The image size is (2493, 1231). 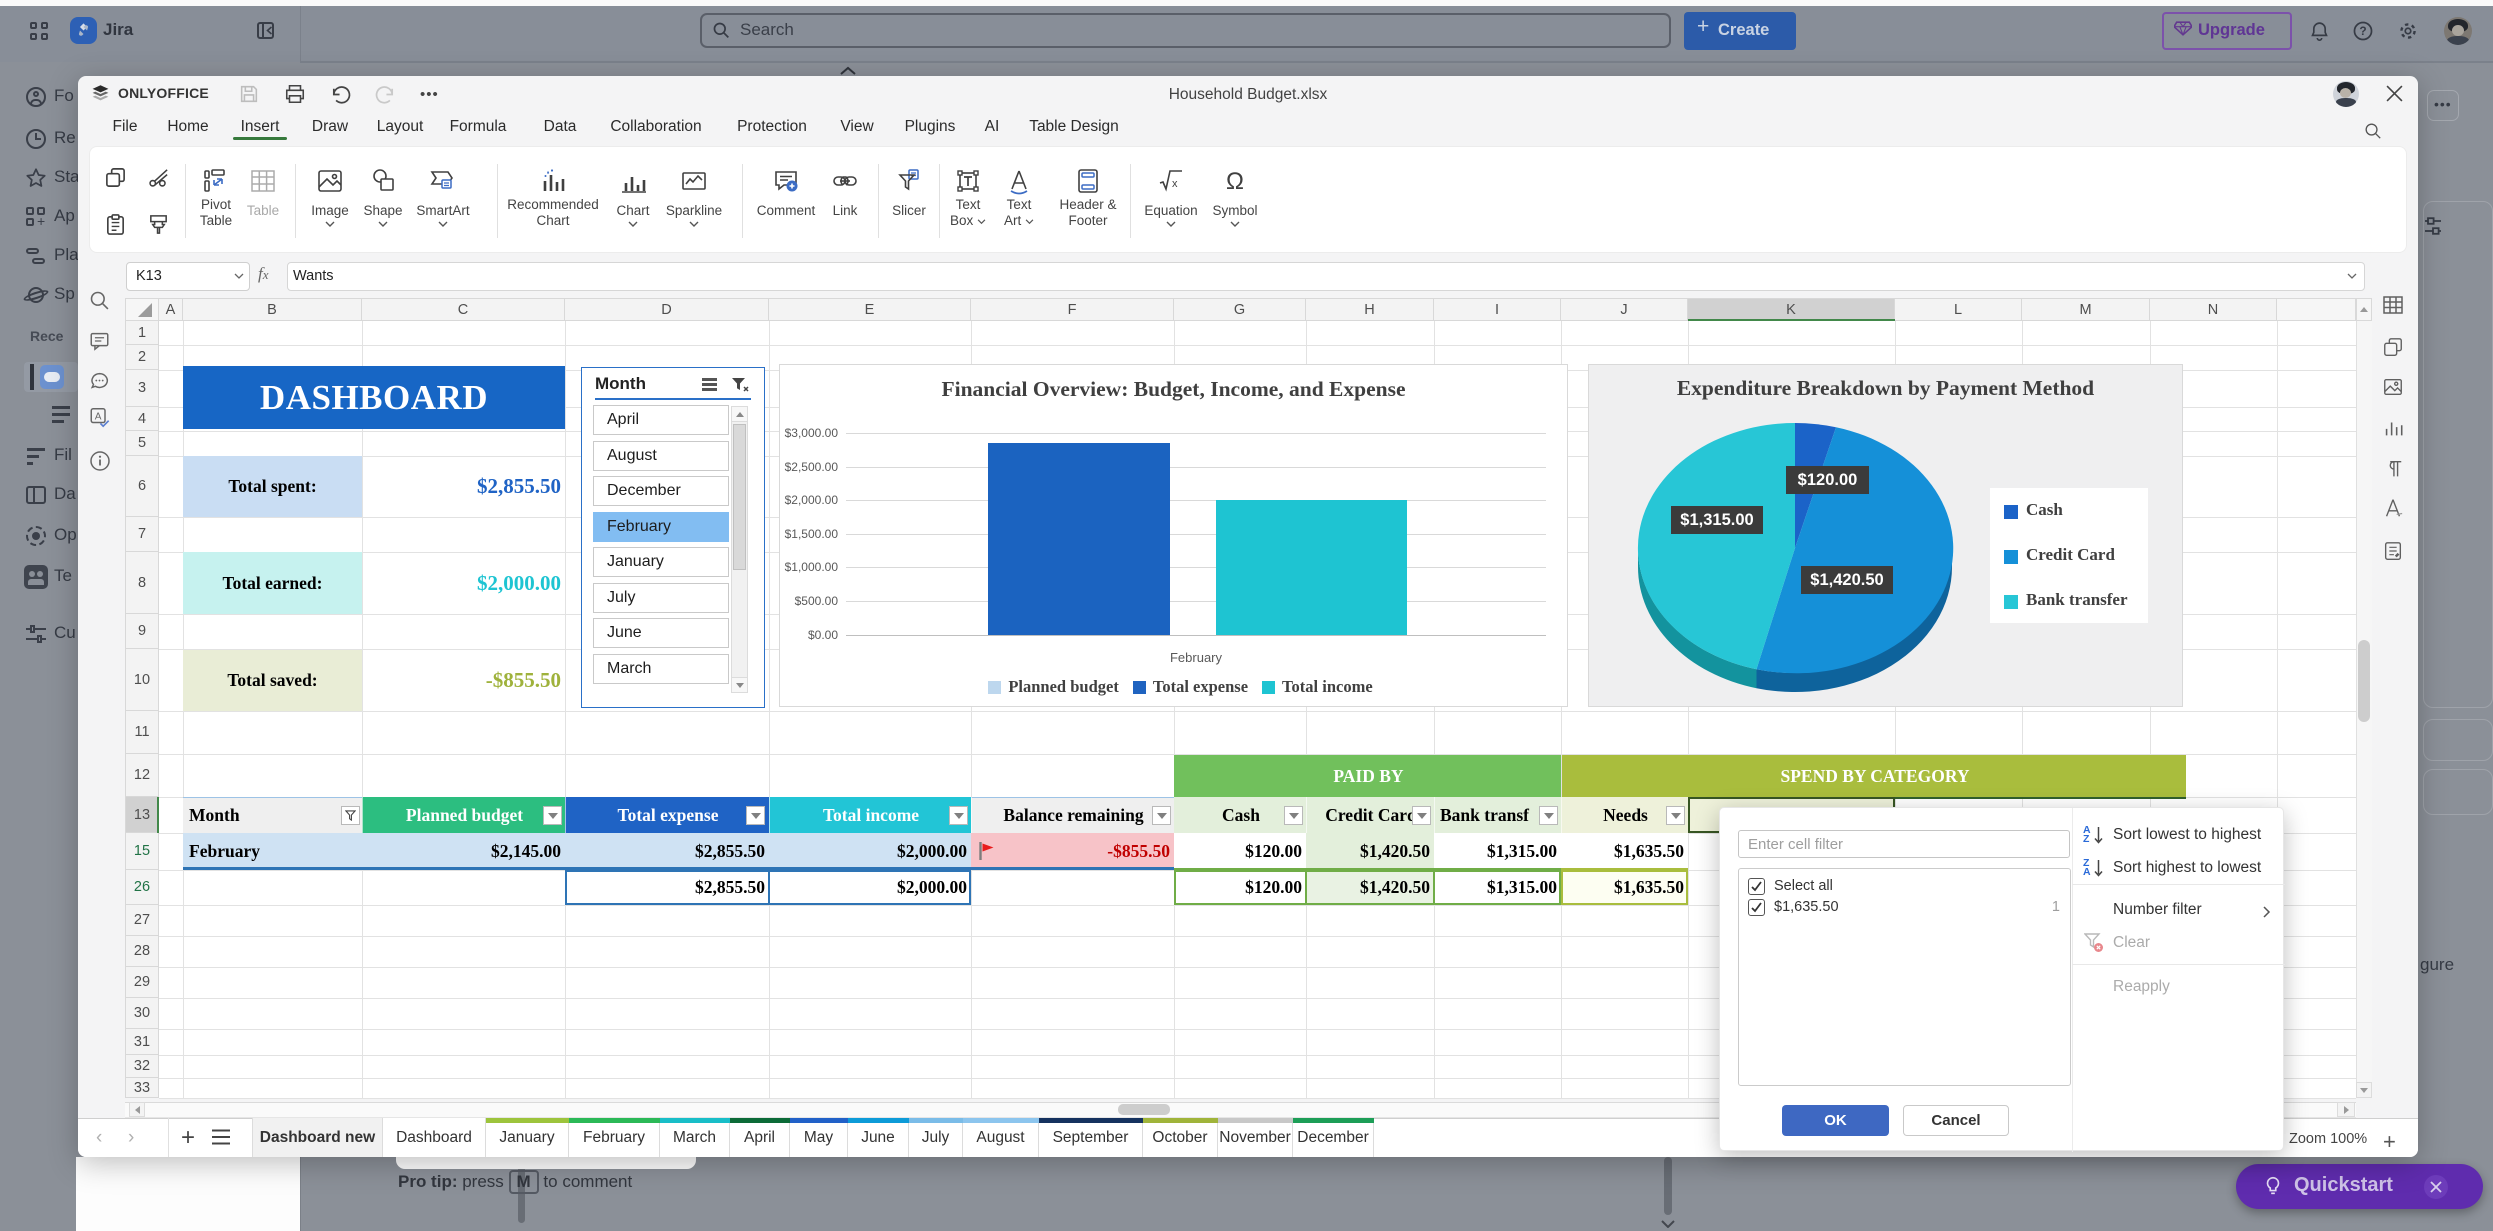 What do you see at coordinates (1235, 181) in the screenshot?
I see `svg-text: Ω` at bounding box center [1235, 181].